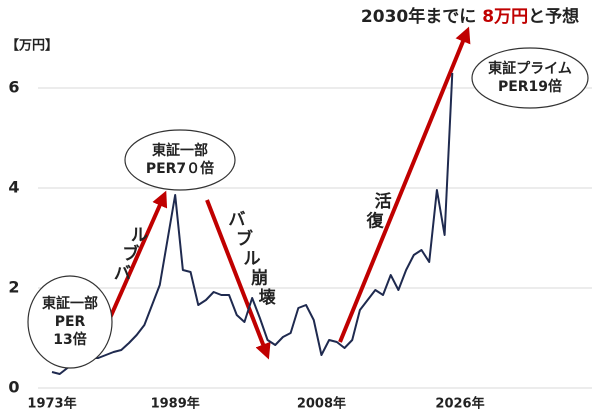 The height and width of the screenshot is (414, 600). Describe the element at coordinates (175, 404) in the screenshot. I see `x-tick-label: 1989年` at that location.